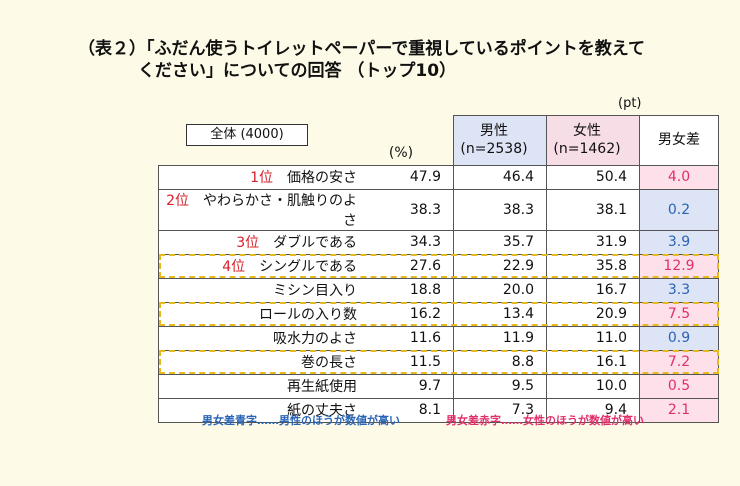 Image resolution: width=740 pixels, height=486 pixels. I want to click on unit-label: (pt), so click(630, 103).